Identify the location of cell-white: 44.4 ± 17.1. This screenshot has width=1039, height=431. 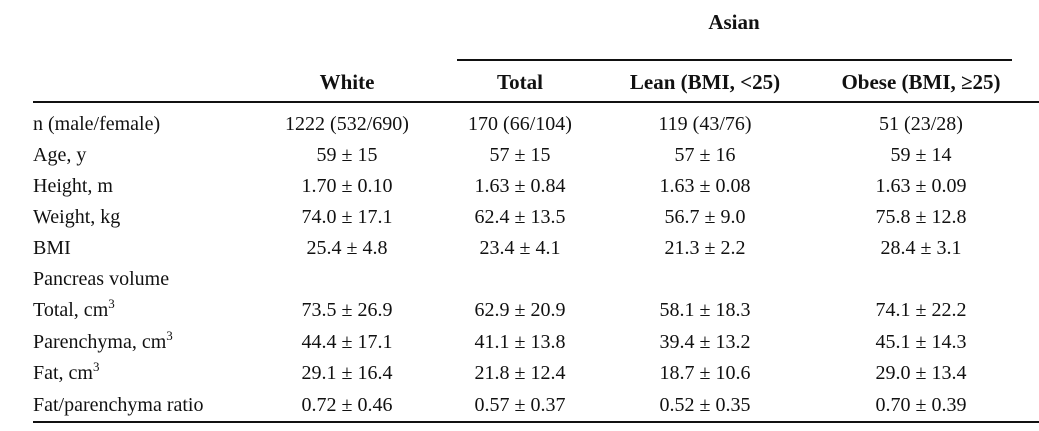
(347, 342).